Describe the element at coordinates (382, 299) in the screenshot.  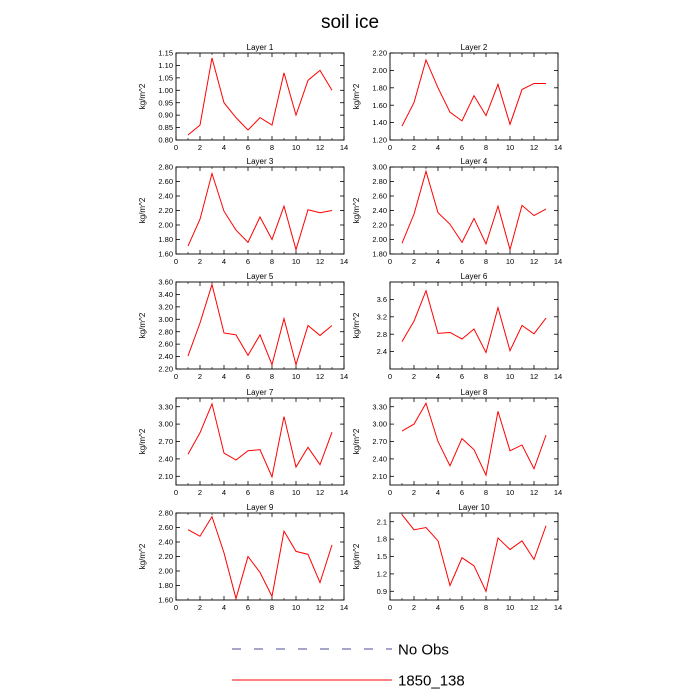
I see `y-tick-label: 3.6` at that location.